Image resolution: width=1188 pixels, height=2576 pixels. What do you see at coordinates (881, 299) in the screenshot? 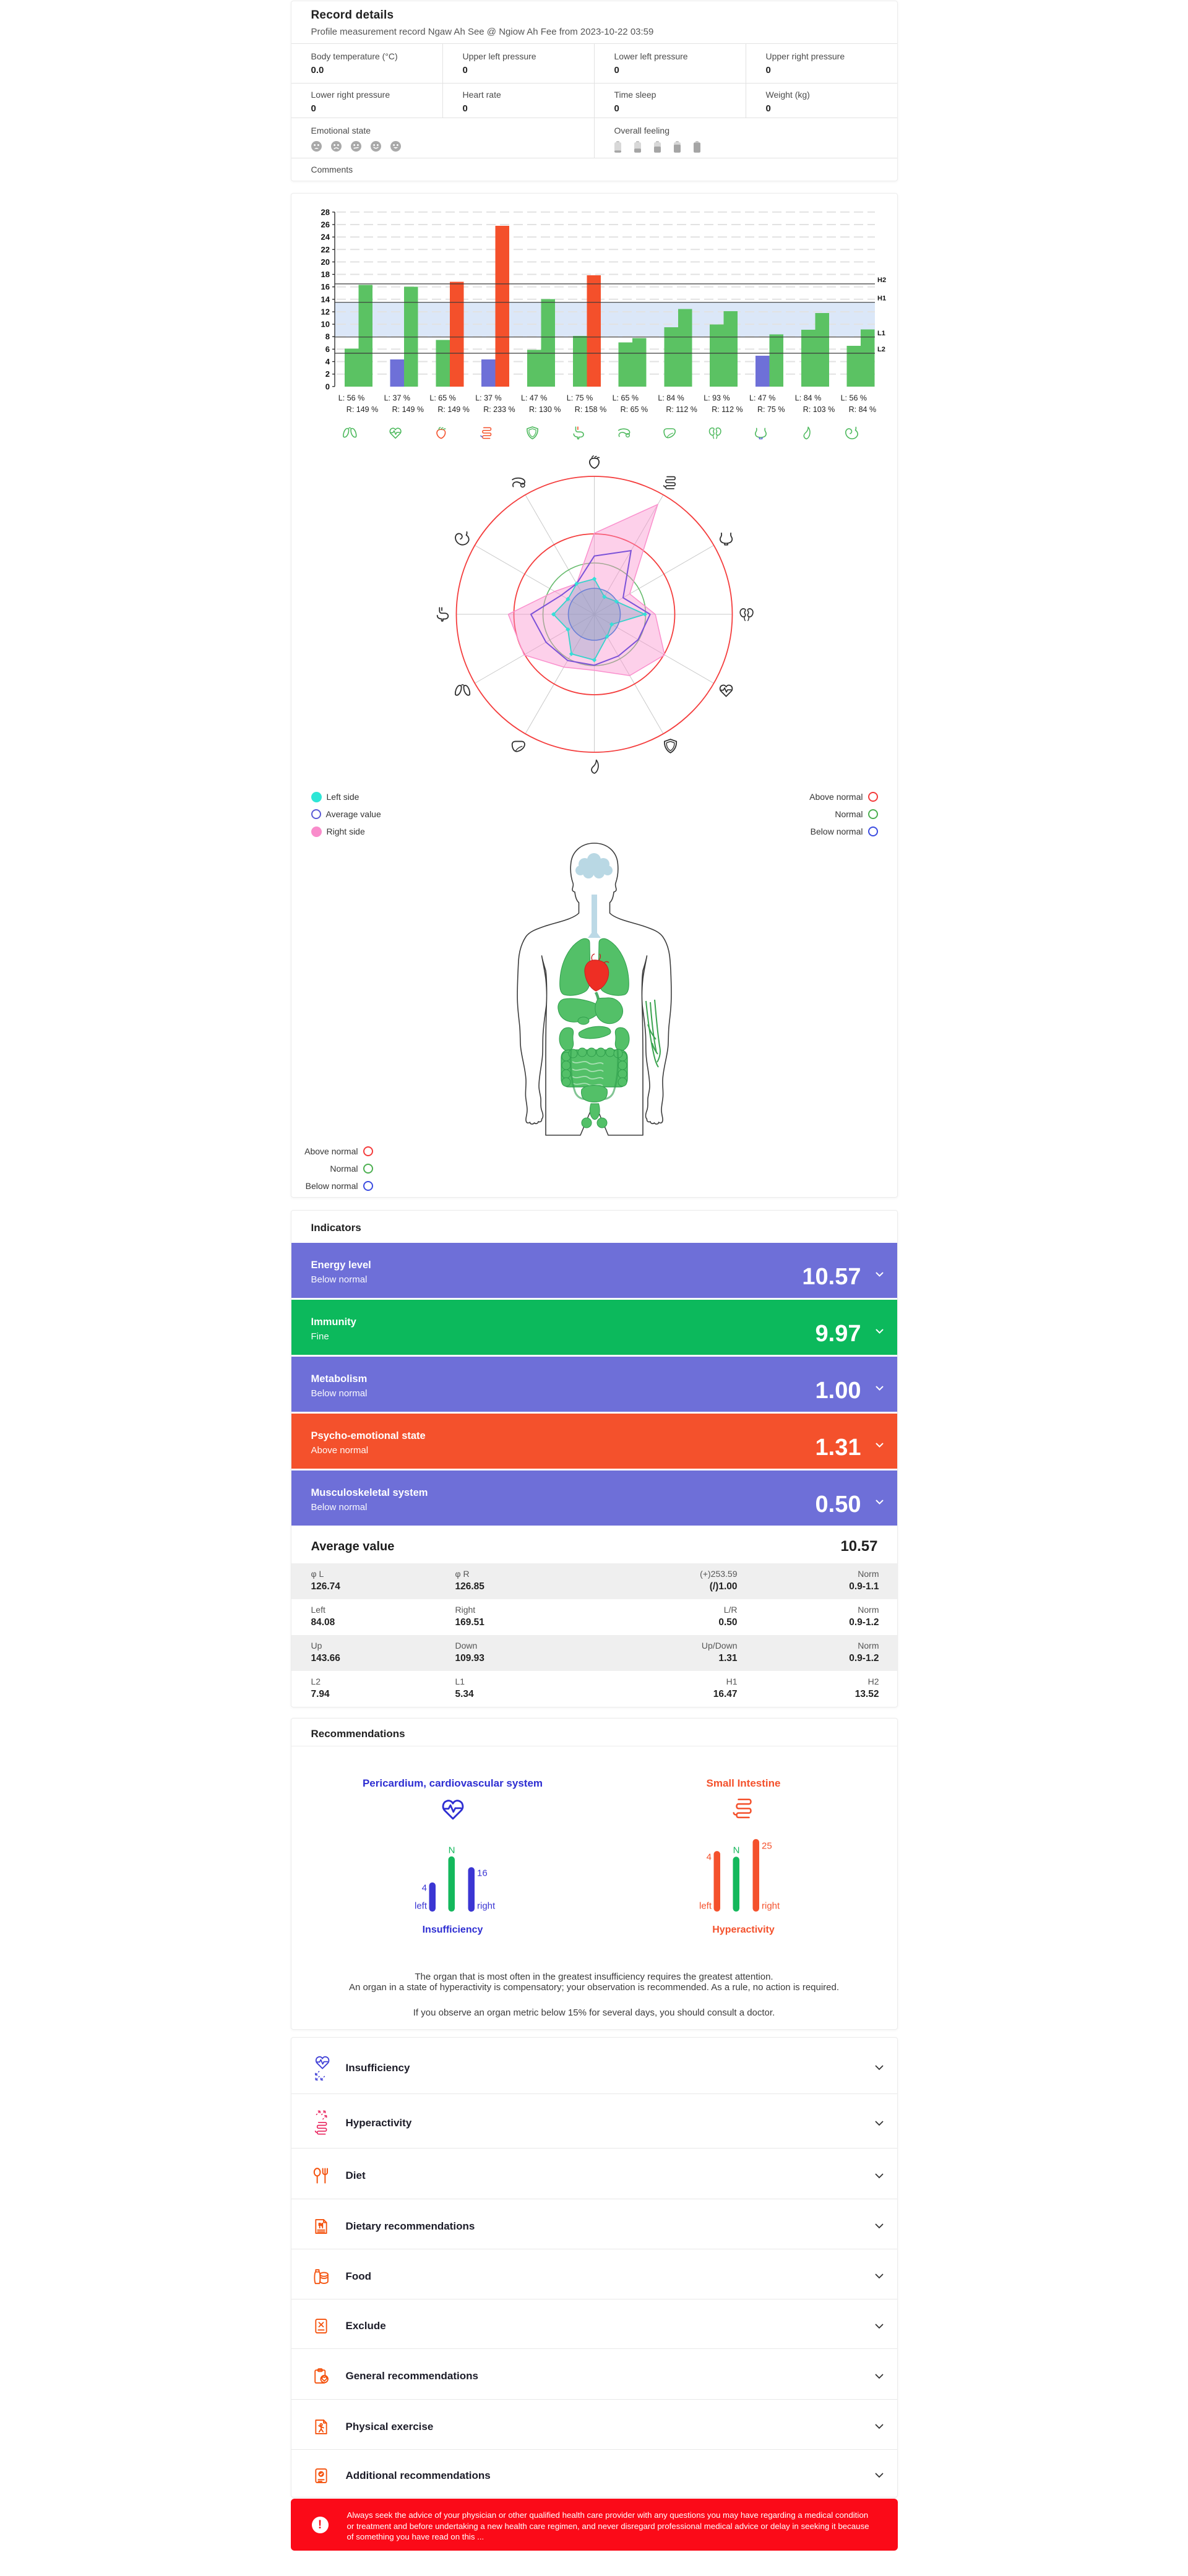
I see `svg-text: H1` at bounding box center [881, 299].